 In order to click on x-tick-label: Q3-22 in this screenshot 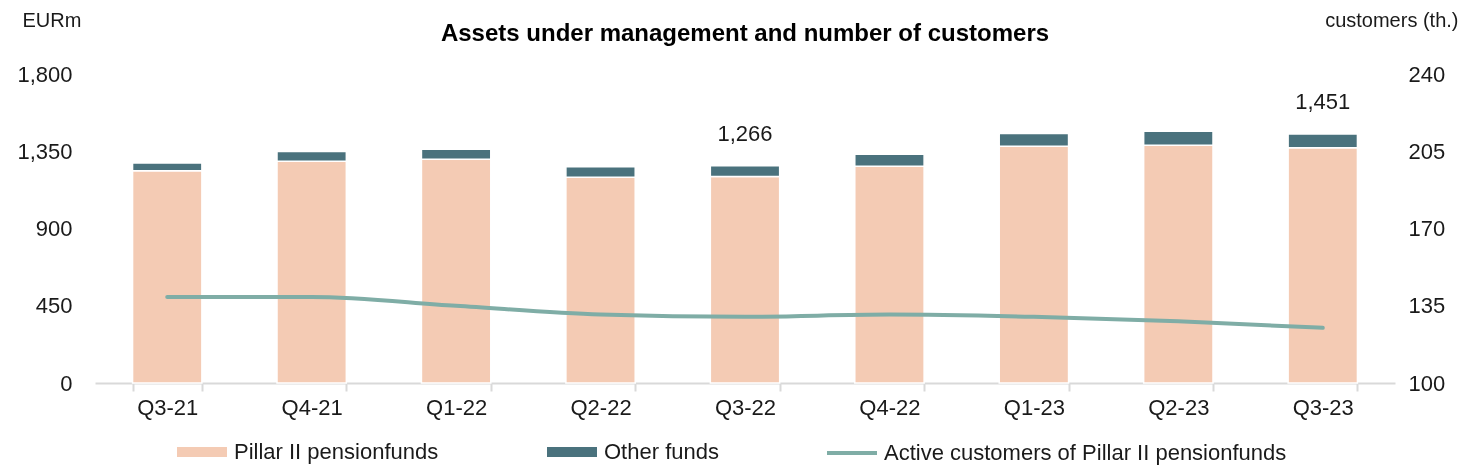, I will do `click(745, 407)`.